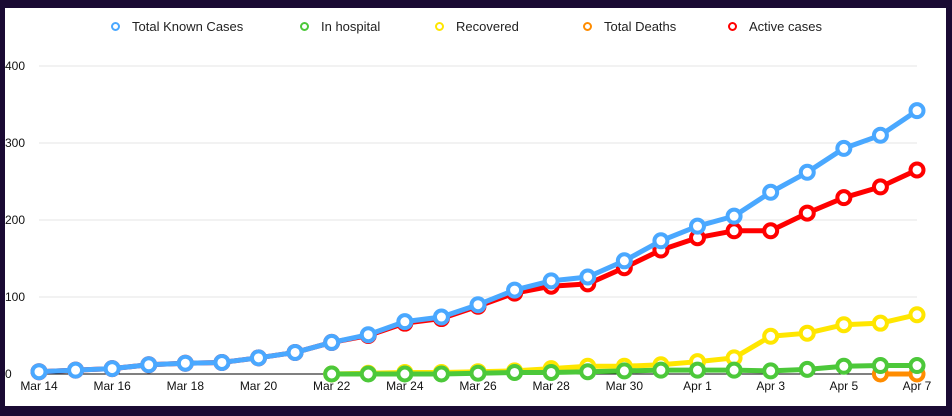 The width and height of the screenshot is (952, 416). Describe the element at coordinates (15, 297) in the screenshot. I see `y-tick-label: 100` at that location.